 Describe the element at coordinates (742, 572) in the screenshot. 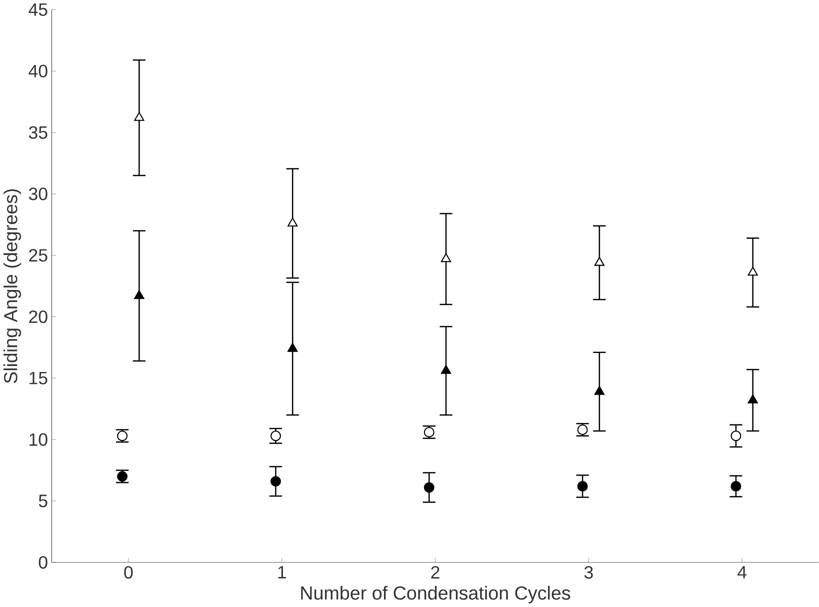

I see `x-tick-label: 4` at that location.